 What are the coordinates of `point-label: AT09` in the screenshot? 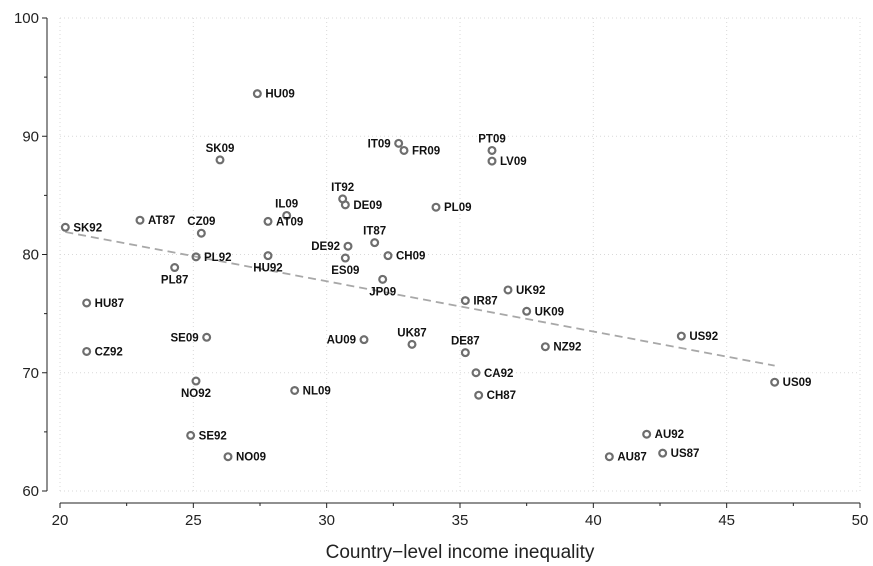 It's located at (289, 222).